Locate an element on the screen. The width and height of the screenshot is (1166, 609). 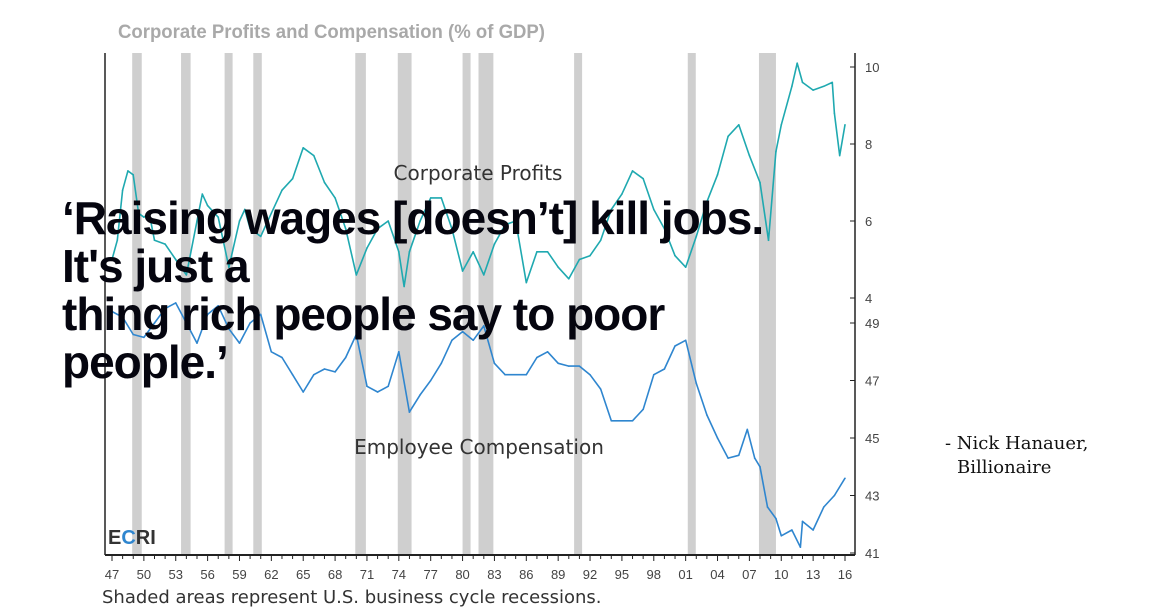
logo-part: RI is located at coordinates (146, 538).